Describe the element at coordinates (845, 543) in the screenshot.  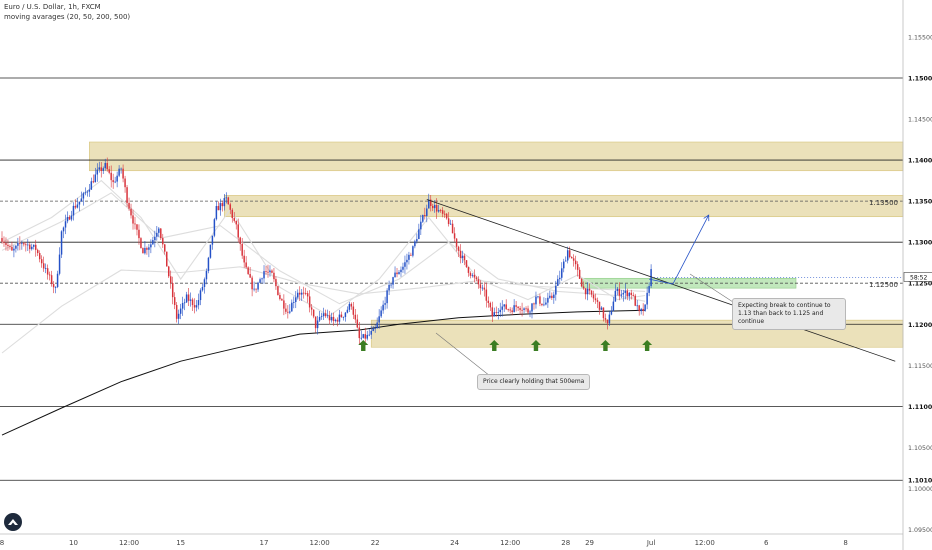
I see `x-tick-label-14: 8` at that location.